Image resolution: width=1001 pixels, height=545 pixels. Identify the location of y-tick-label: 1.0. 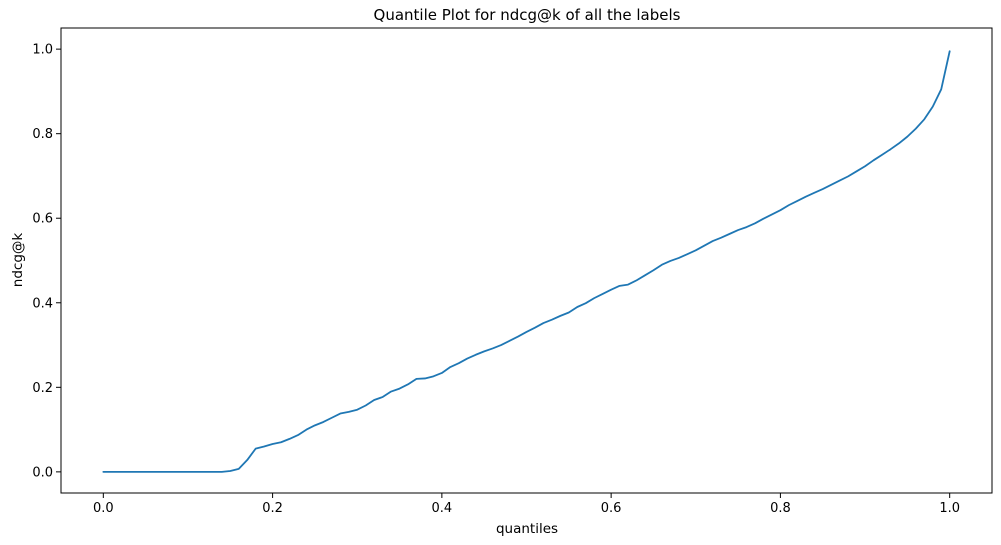
(42, 50).